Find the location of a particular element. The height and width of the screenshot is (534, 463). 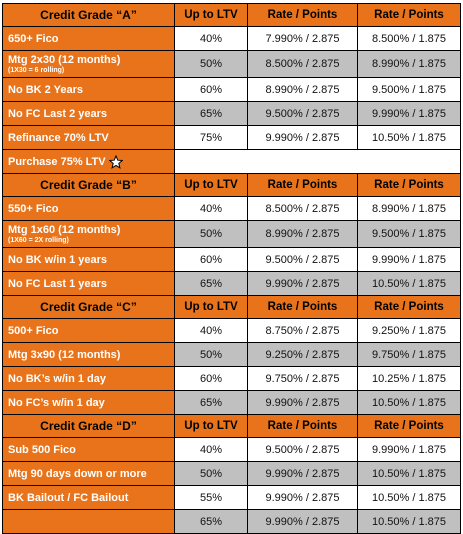

rate-cell: 8.500% / 1.875 is located at coordinates (409, 38).